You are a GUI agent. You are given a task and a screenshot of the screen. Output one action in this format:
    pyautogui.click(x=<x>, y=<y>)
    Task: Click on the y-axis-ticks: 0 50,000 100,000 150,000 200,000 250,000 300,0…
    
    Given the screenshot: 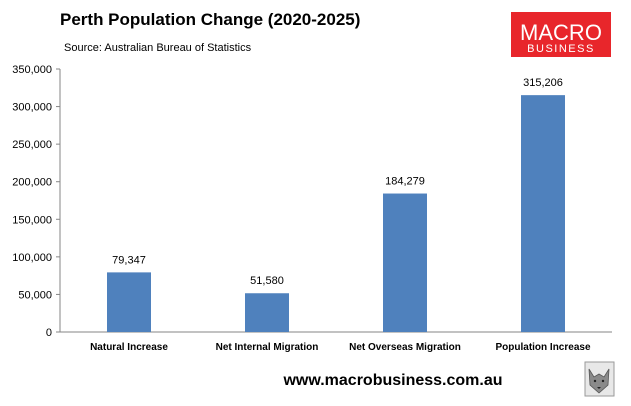 What is the action you would take?
    pyautogui.click(x=36, y=201)
    